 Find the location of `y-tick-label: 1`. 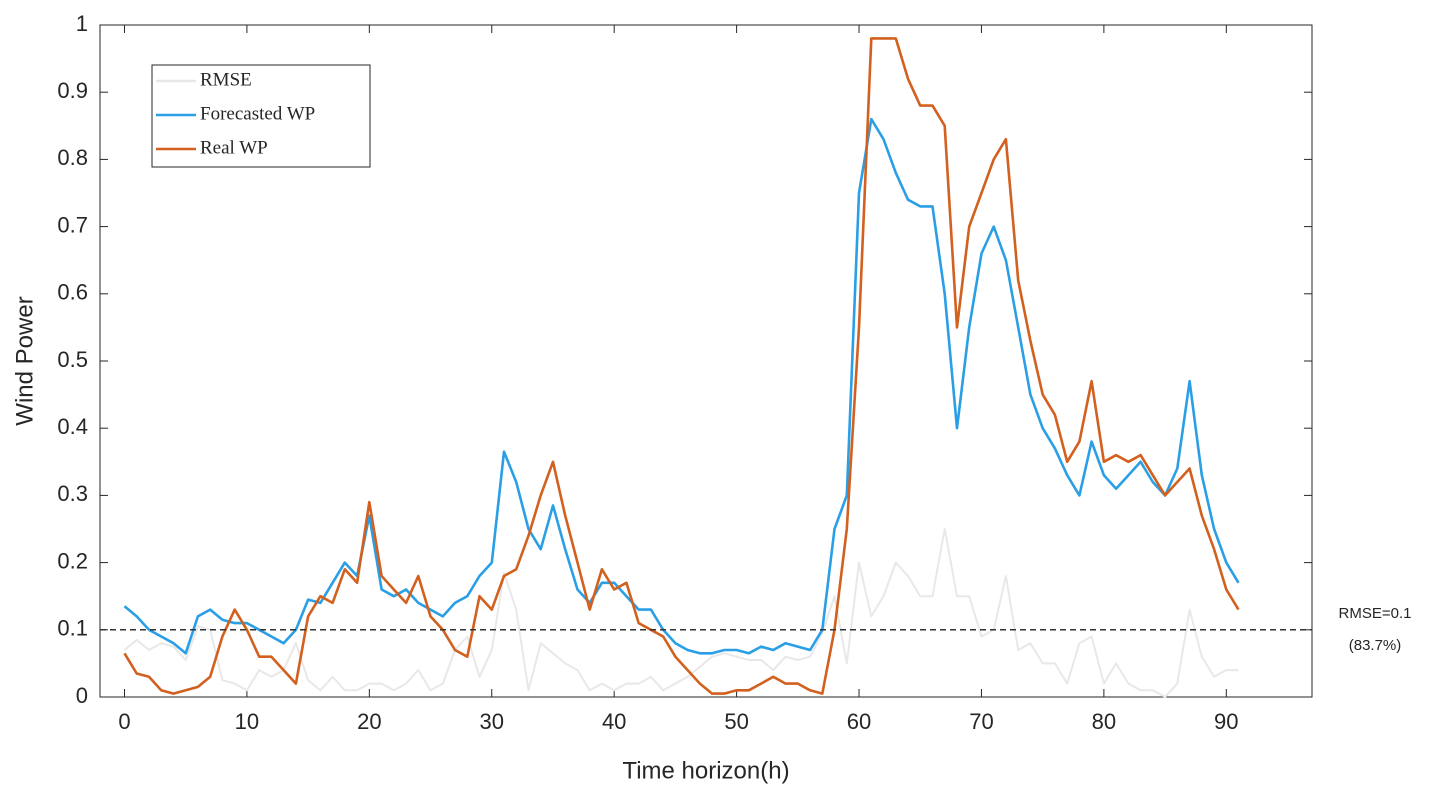

y-tick-label: 1 is located at coordinates (82, 23).